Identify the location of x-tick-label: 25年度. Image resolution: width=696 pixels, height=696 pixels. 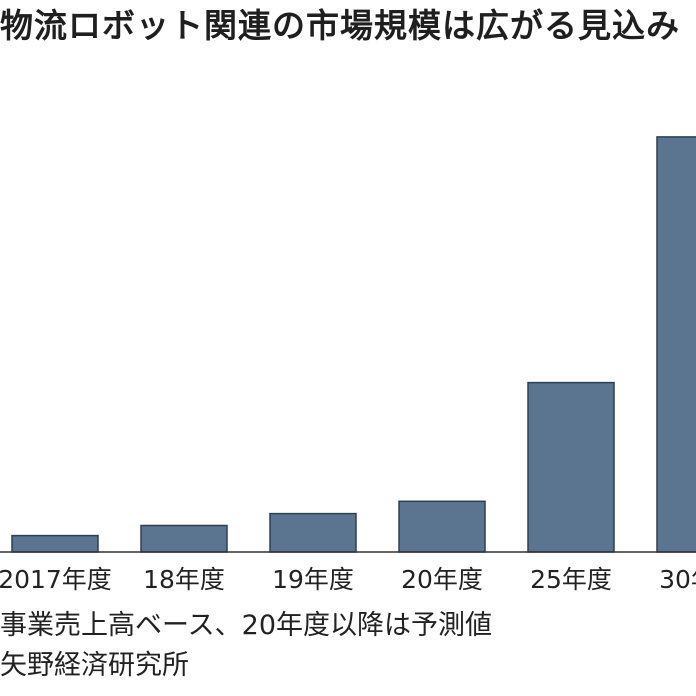
(571, 579).